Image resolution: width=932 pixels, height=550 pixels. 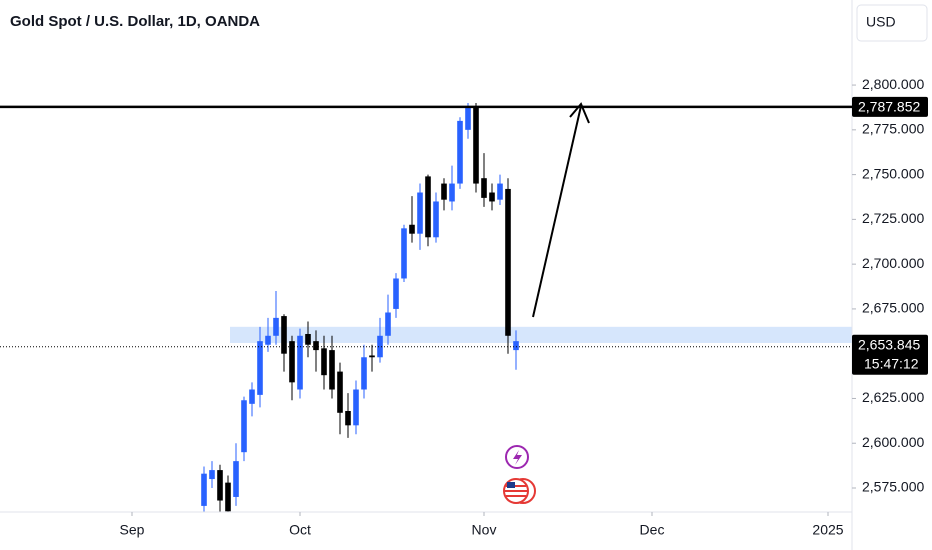 What do you see at coordinates (484, 530) in the screenshot?
I see `x-tick-label: Nov` at bounding box center [484, 530].